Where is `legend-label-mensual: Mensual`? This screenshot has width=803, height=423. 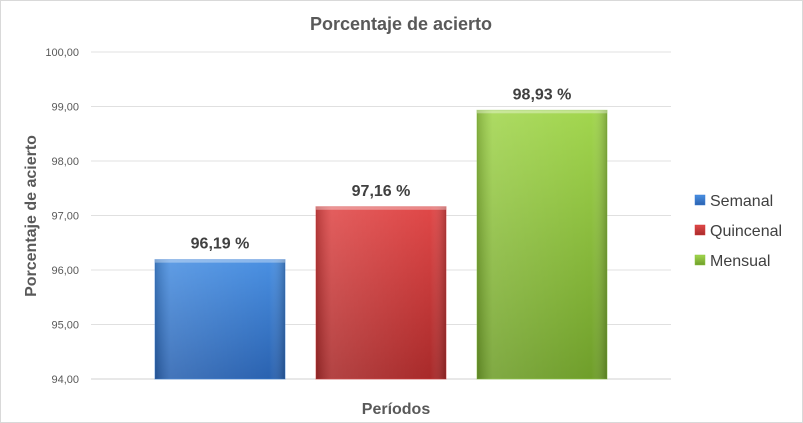
legend-label-mensual: Mensual is located at coordinates (740, 261).